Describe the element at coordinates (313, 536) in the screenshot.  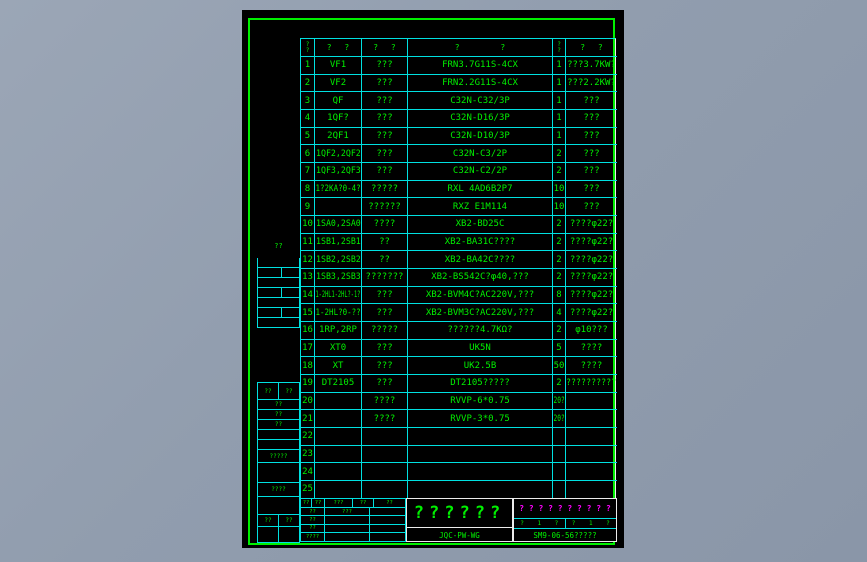
I see `rev-cell: ????` at that location.